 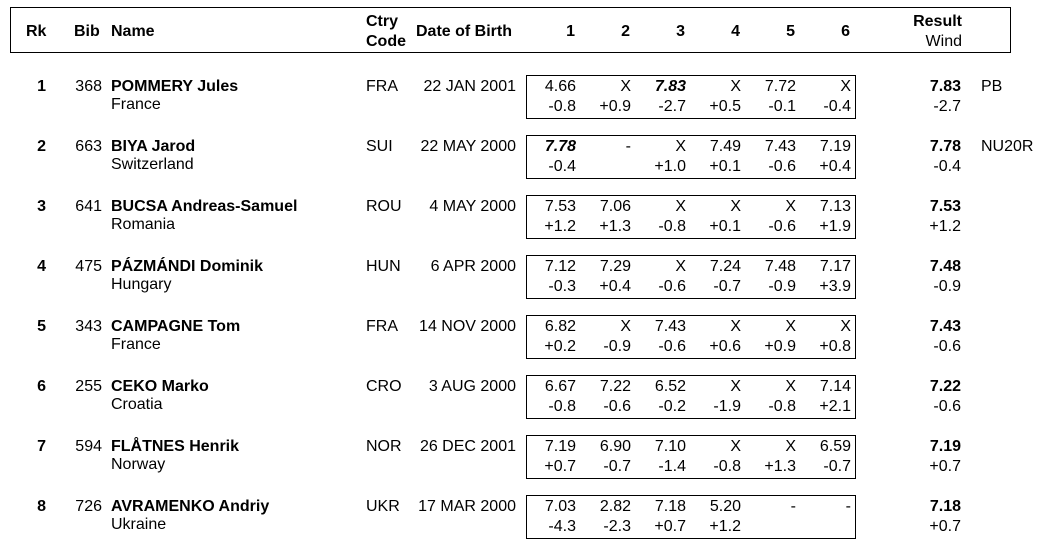 I want to click on attempt-wind: -1.9, so click(x=727, y=406).